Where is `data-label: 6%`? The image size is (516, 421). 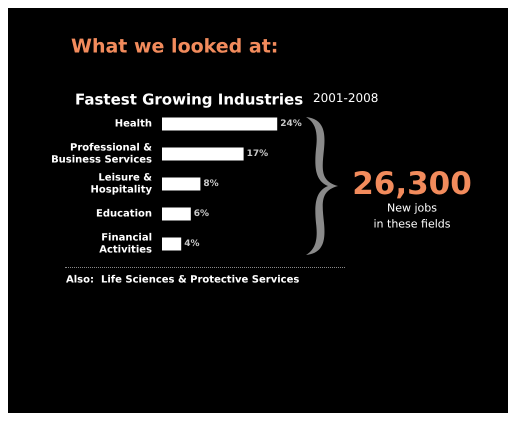 data-label: 6% is located at coordinates (202, 214).